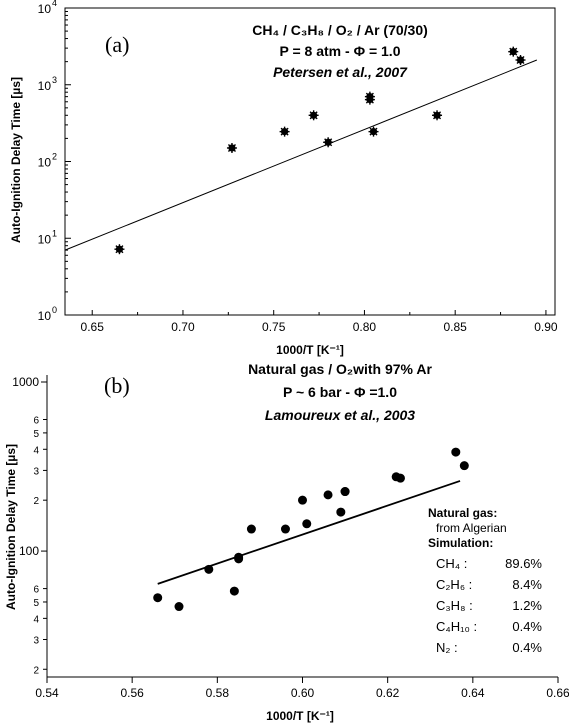 Image resolution: width=569 pixels, height=725 pixels. What do you see at coordinates (451, 563) in the screenshot?
I see `composition-species: CH₄ :` at bounding box center [451, 563].